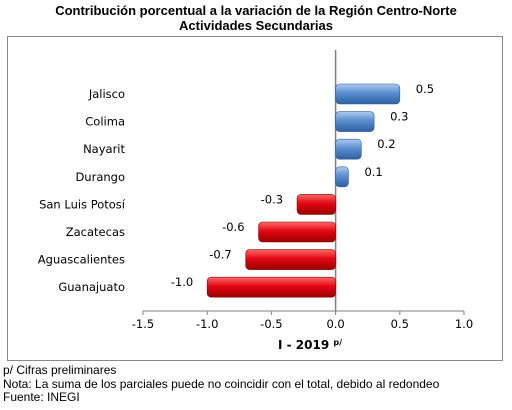 The height and width of the screenshot is (410, 512). What do you see at coordinates (104, 149) in the screenshot?
I see `category-label: Nayarit` at bounding box center [104, 149].